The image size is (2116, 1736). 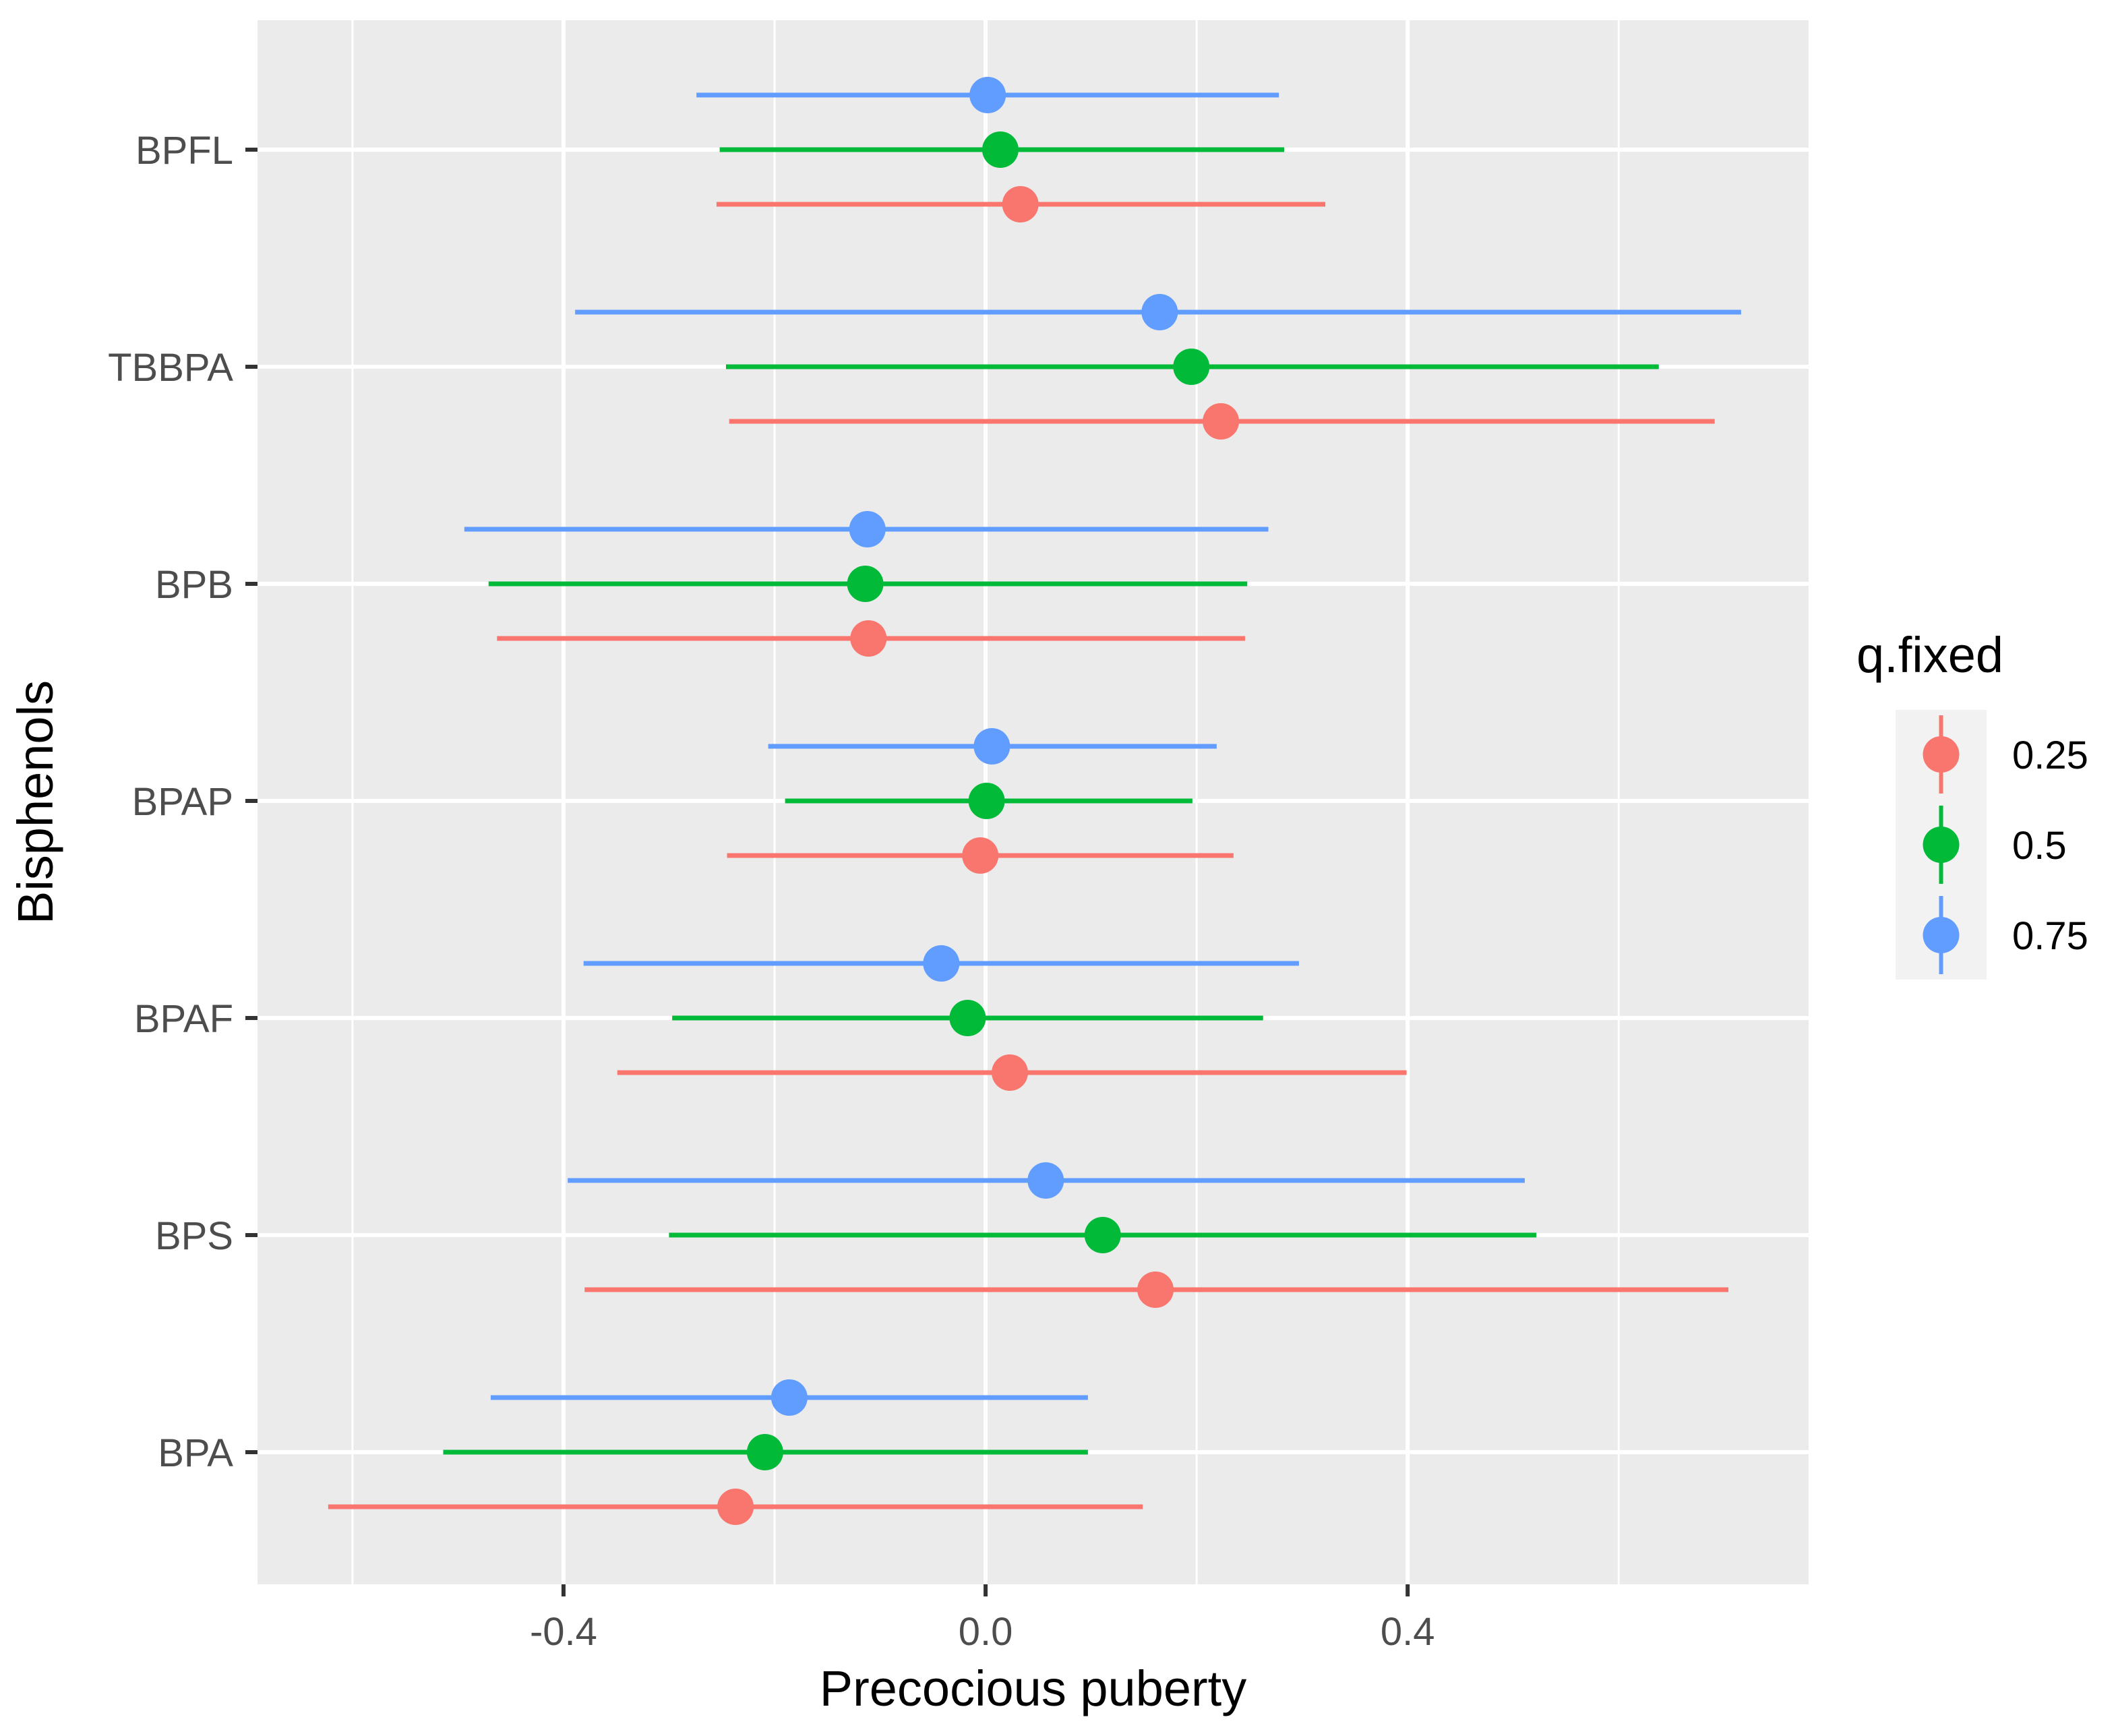 I want to click on y-tick-label: TBBPA, so click(x=170, y=368).